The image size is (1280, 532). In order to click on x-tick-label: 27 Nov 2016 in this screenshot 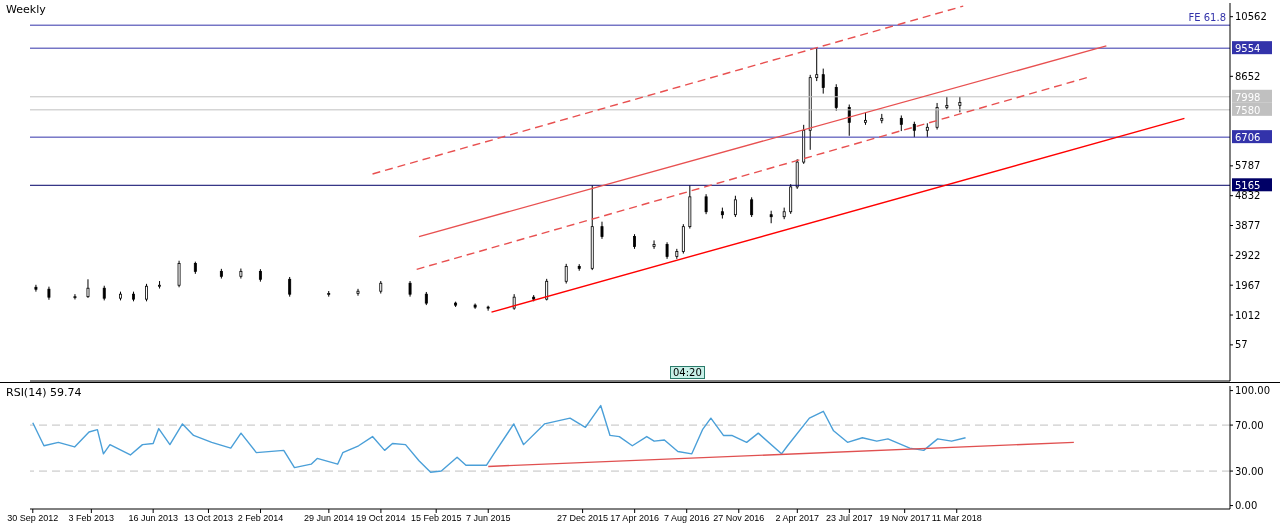, I will do `click(739, 518)`.